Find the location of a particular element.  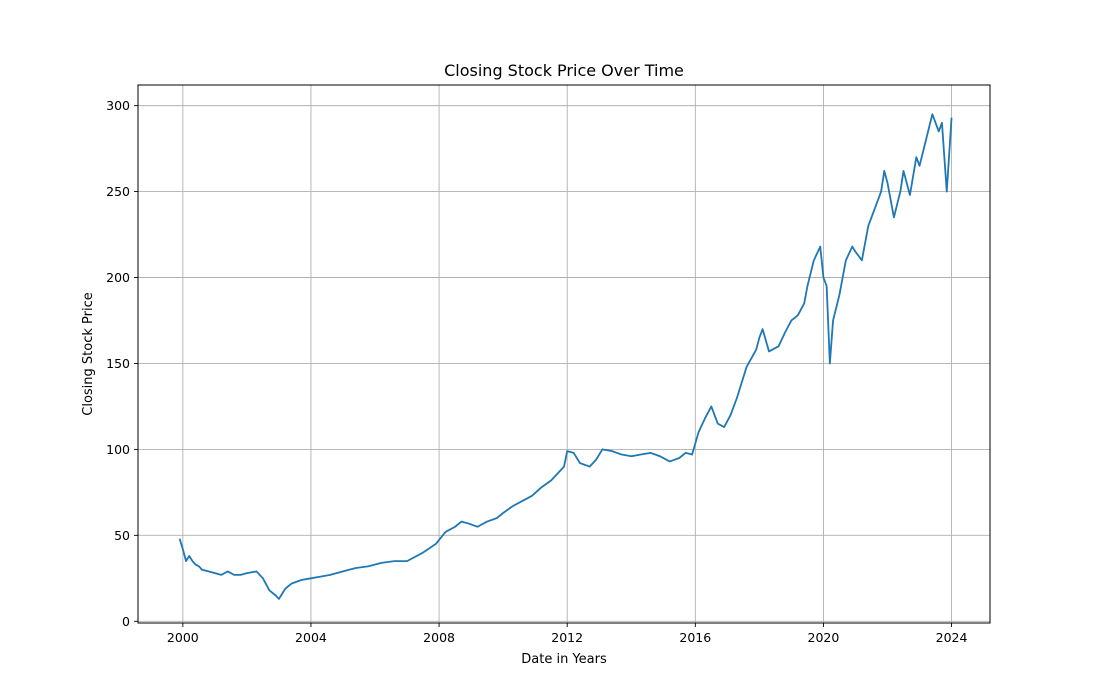

y-tick-label: 50 is located at coordinates (122, 535).